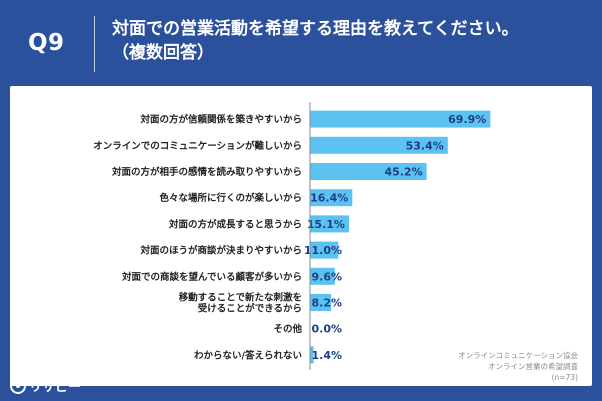 This screenshot has height=401, width=602. I want to click on data-label: 11.0%, so click(323, 250).